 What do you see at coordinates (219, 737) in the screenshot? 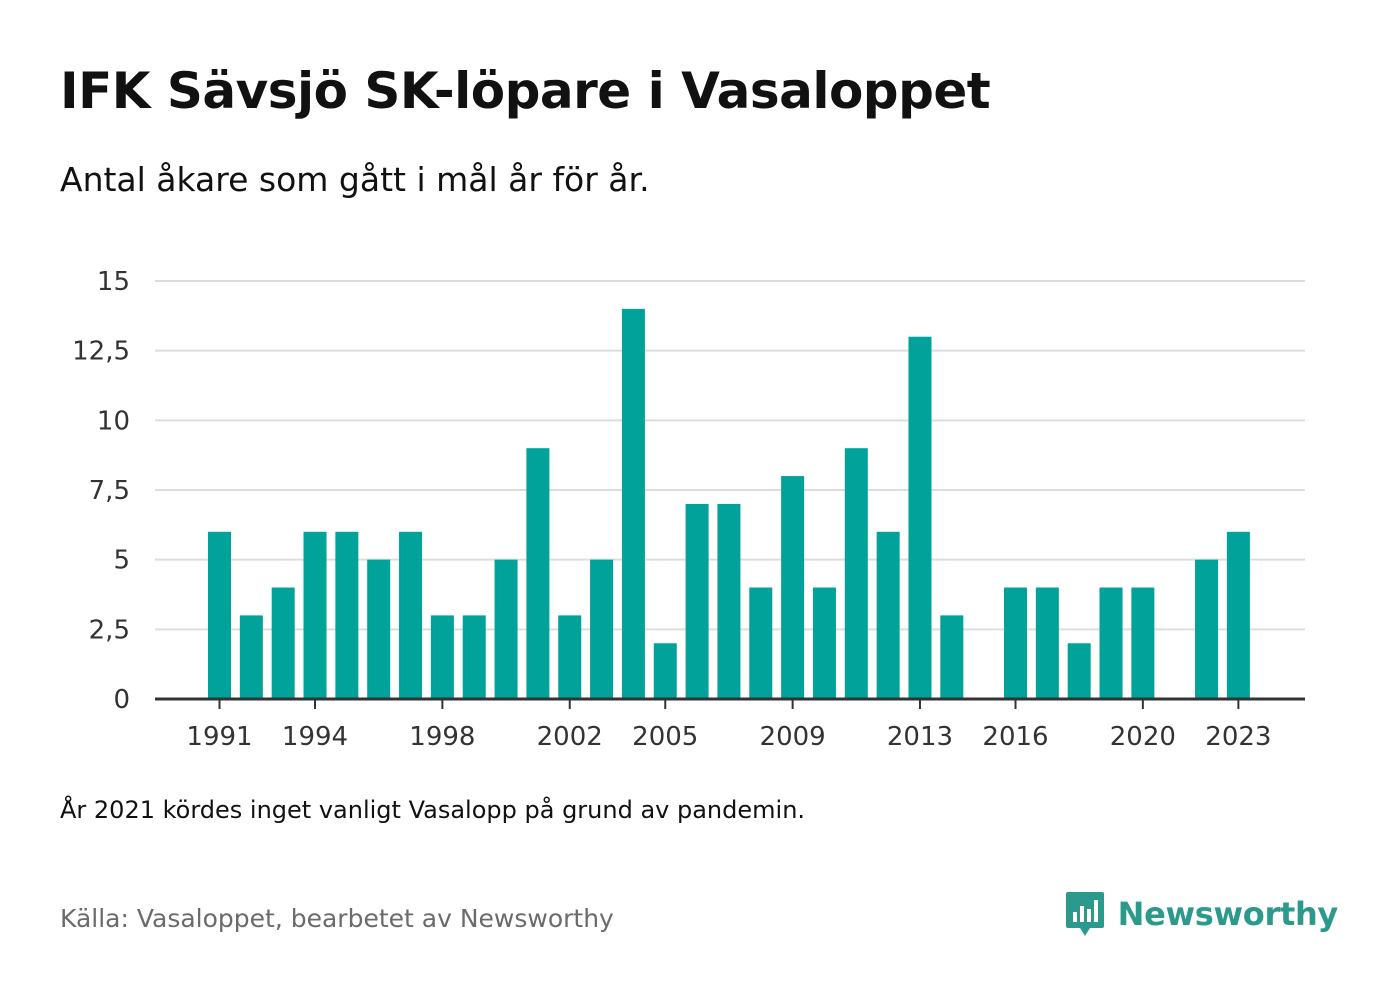
I see `x-tick-label: 1991` at bounding box center [219, 737].